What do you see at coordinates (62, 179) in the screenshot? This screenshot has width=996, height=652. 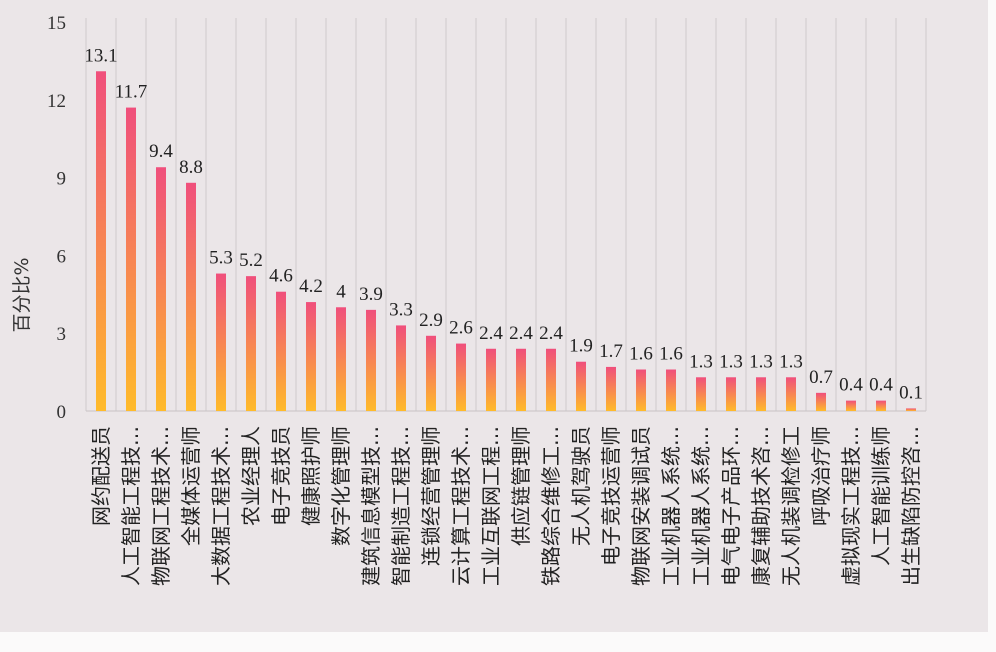 I see `y-tick-label: 9` at bounding box center [62, 179].